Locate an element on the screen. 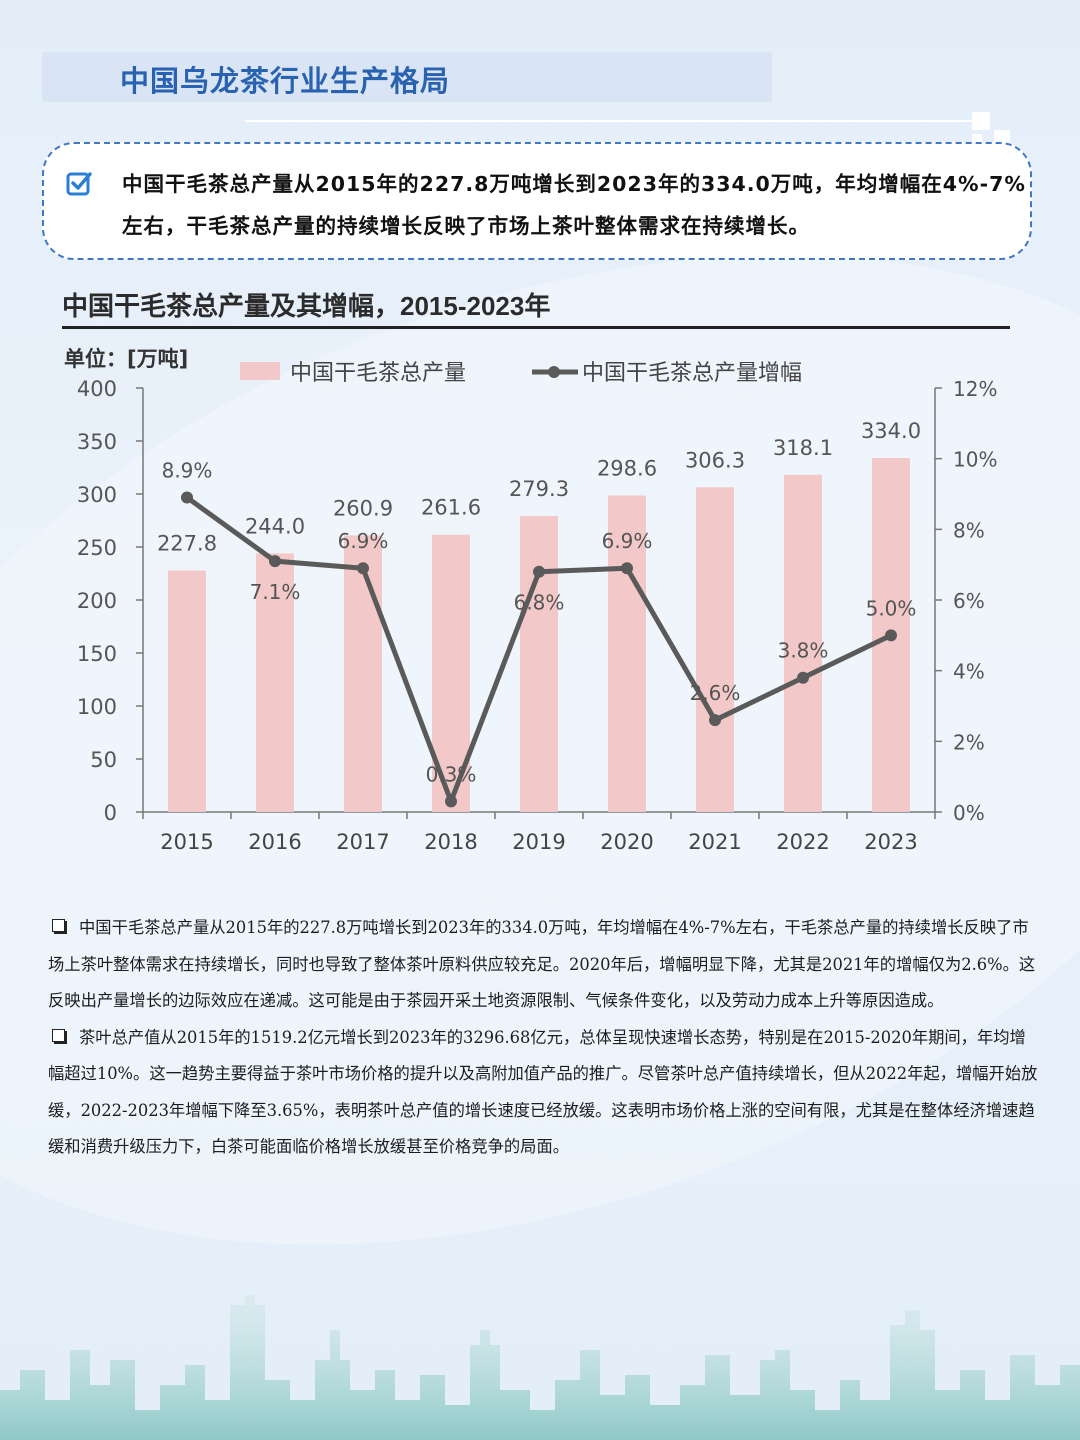 The width and height of the screenshot is (1080, 1440). bar-value-label: 318.1 is located at coordinates (803, 448).